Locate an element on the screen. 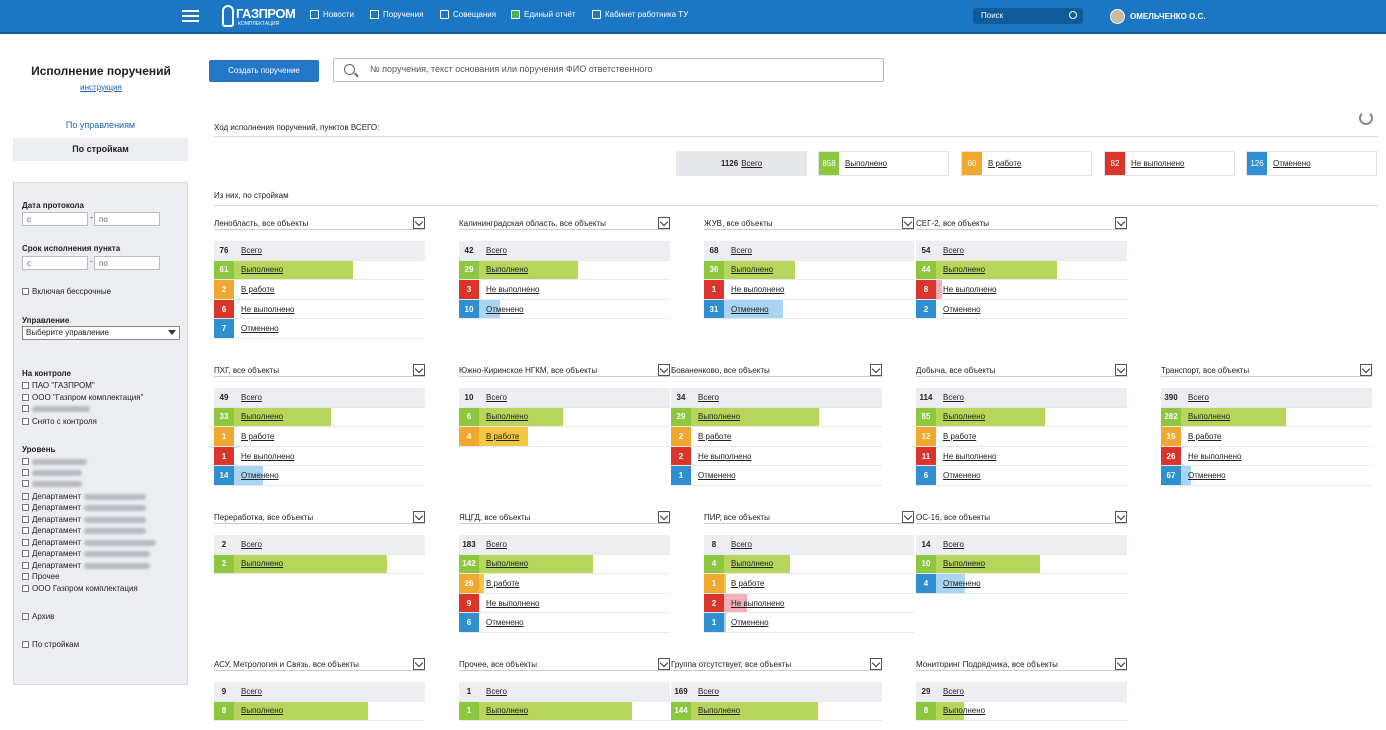  site-group-row: 2 В работе is located at coordinates (319, 290).